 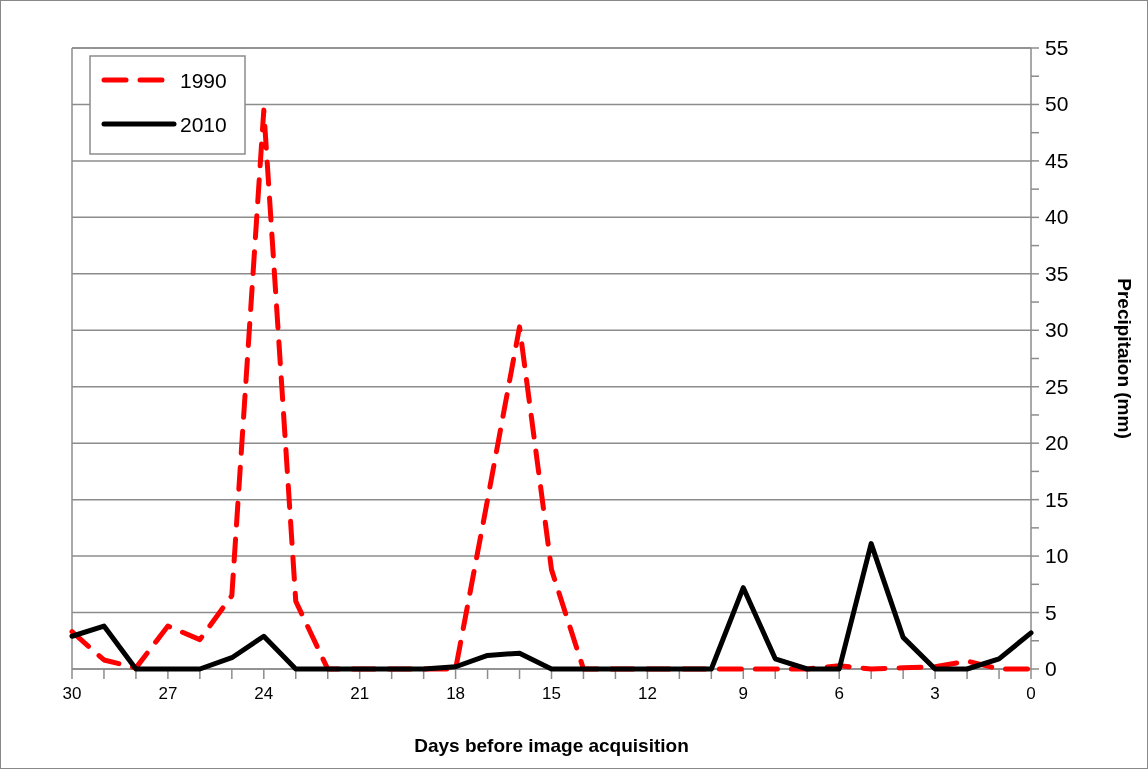 I want to click on y-tick-label: 55, so click(x=1057, y=47).